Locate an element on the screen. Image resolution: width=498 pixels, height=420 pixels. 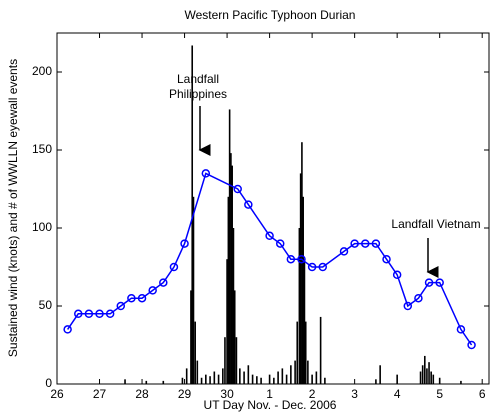
x-tick-label: 3 is located at coordinates (354, 394).